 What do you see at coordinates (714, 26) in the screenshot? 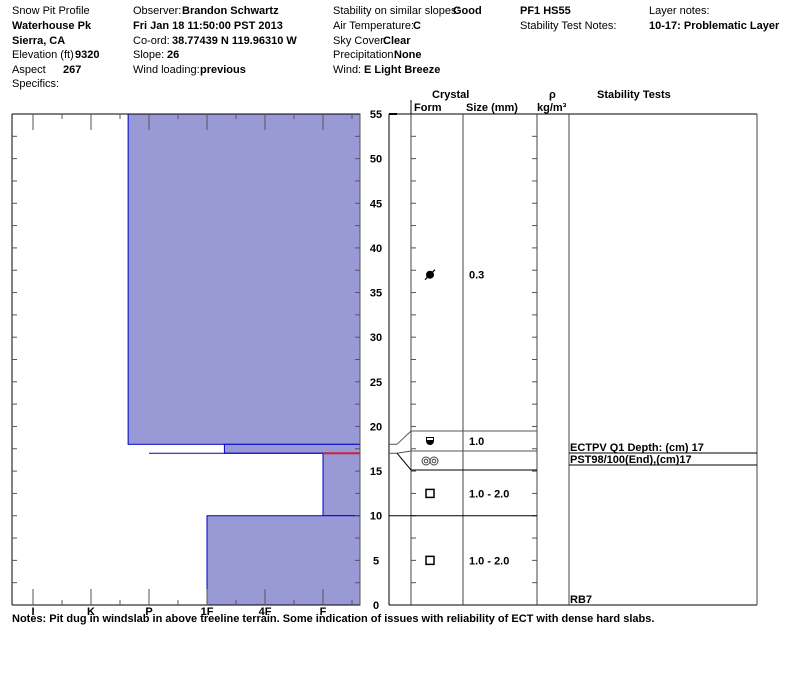
I see `layer-notes-value: 10-17: Problematic Layer` at bounding box center [714, 26].